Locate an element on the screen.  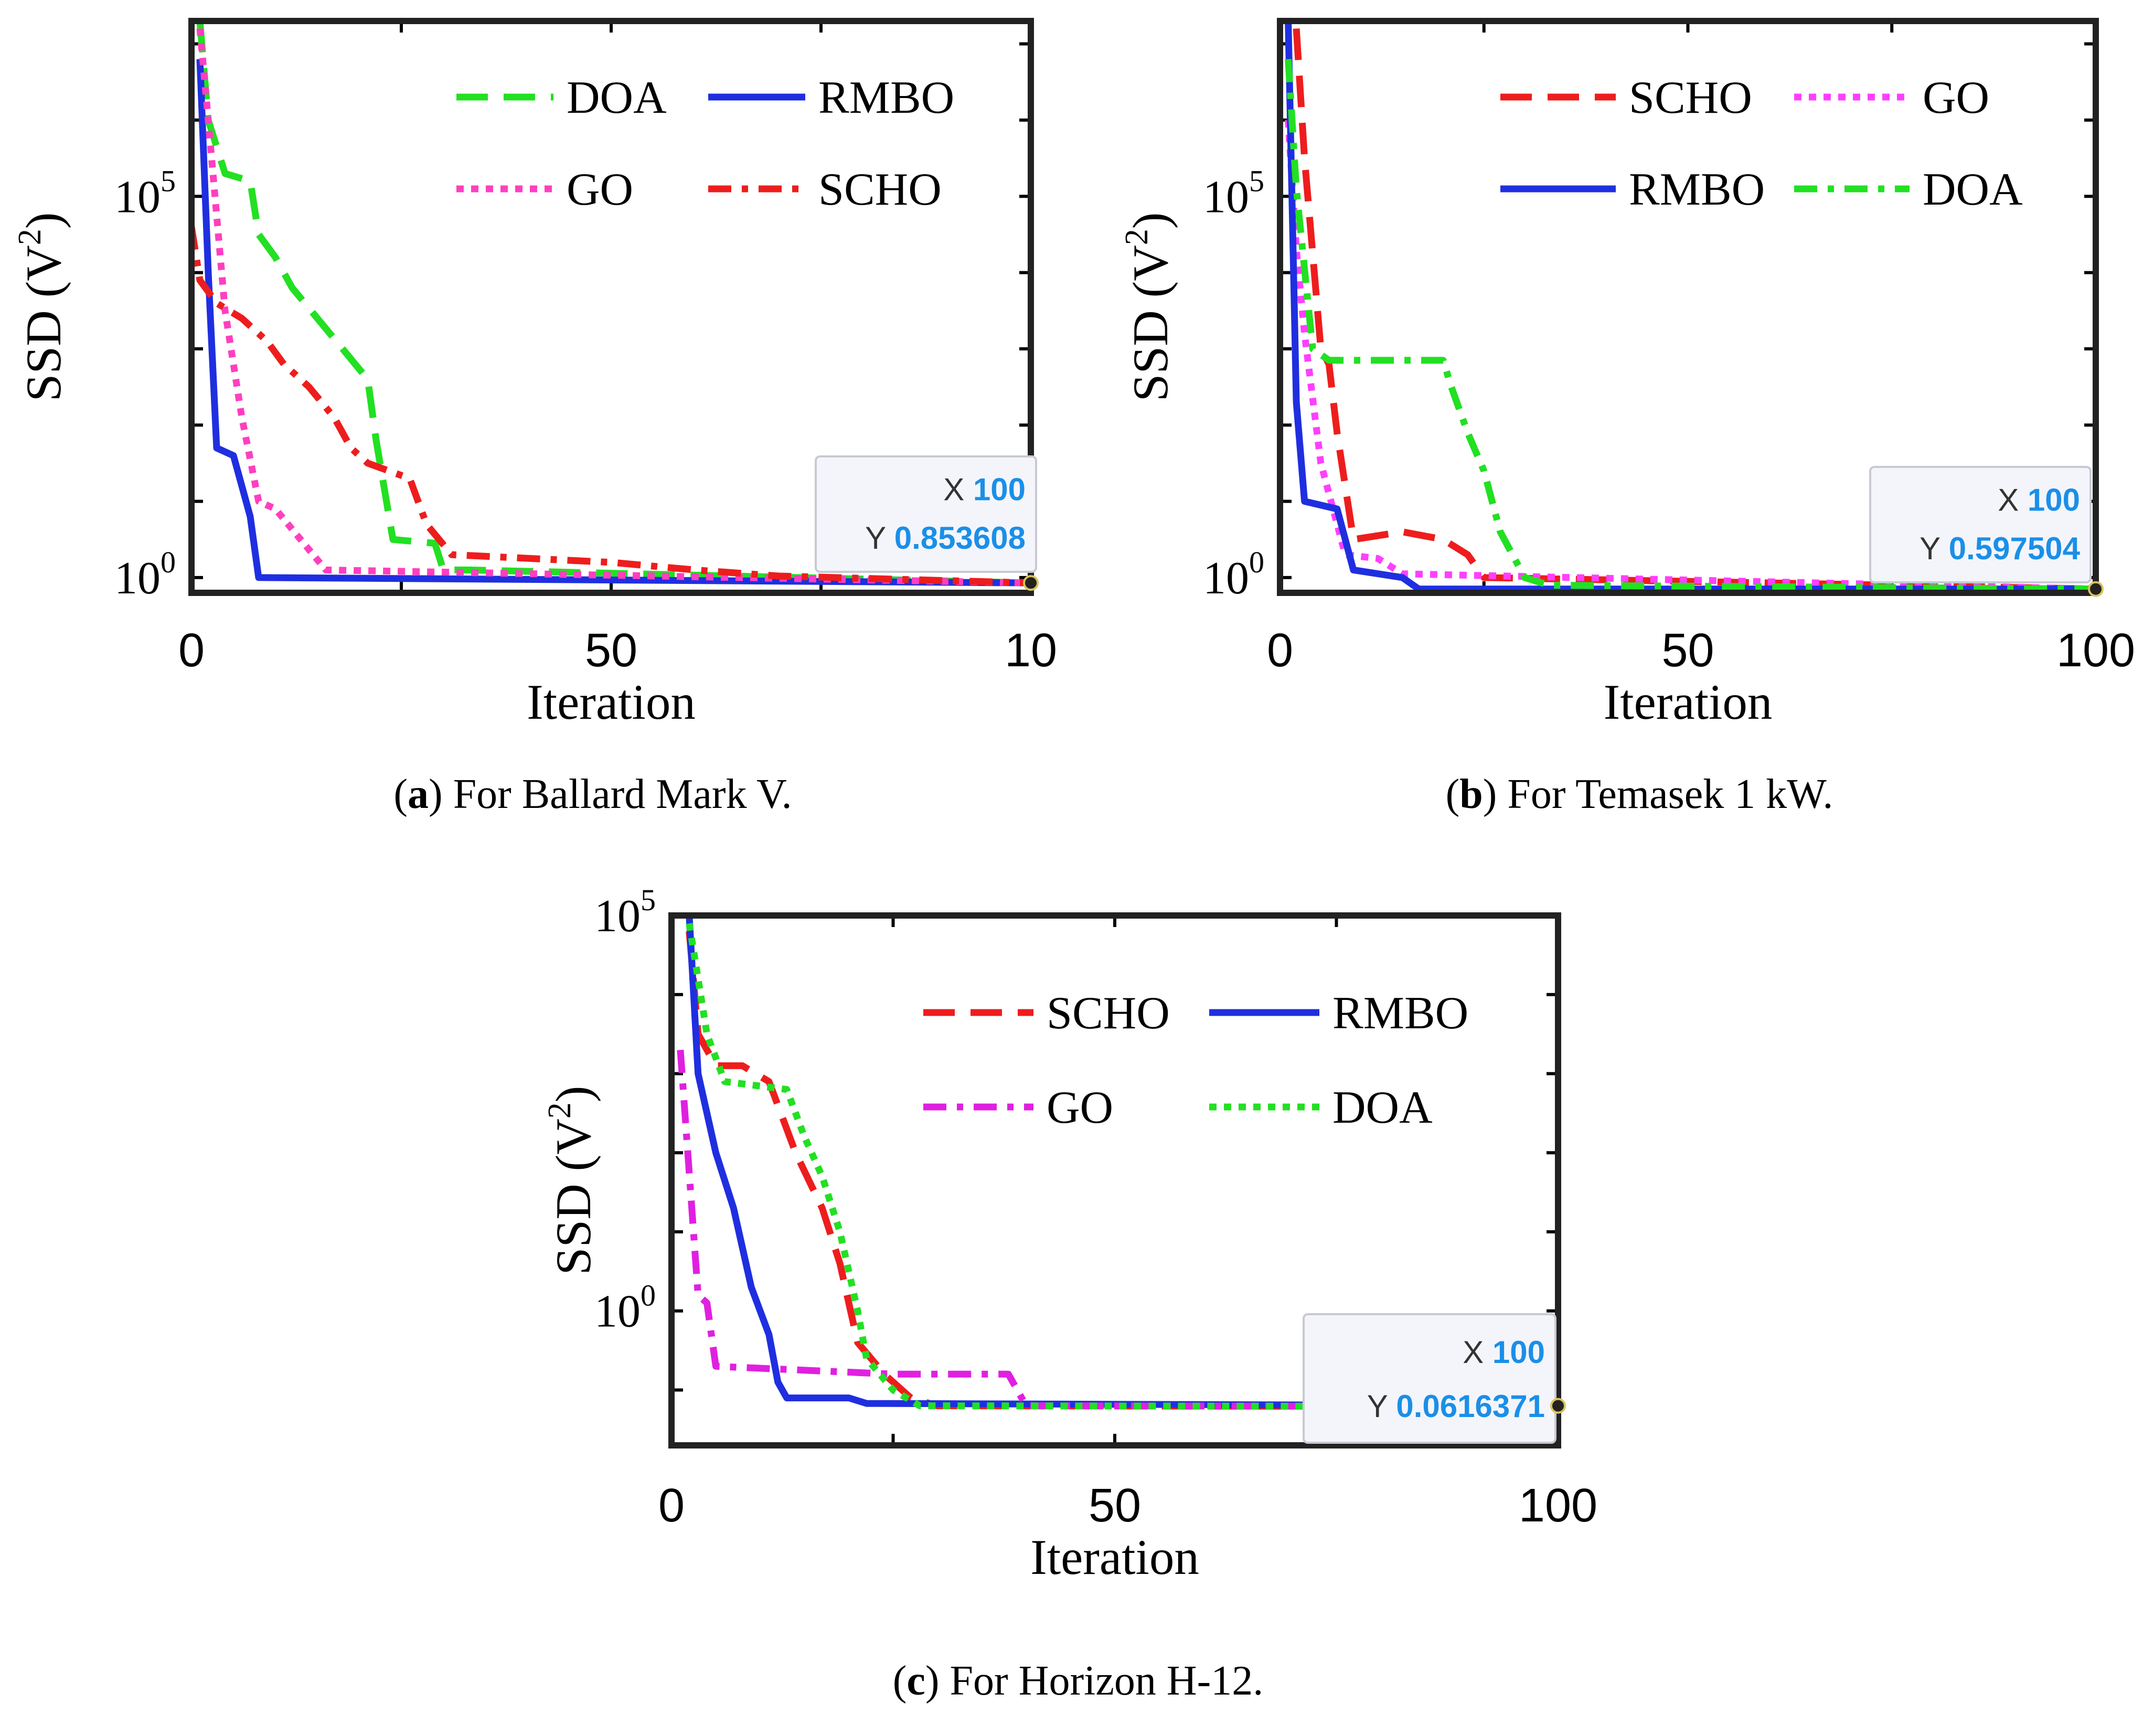
datatip: X 100 Y 0.853608 is located at coordinates (927, 523).